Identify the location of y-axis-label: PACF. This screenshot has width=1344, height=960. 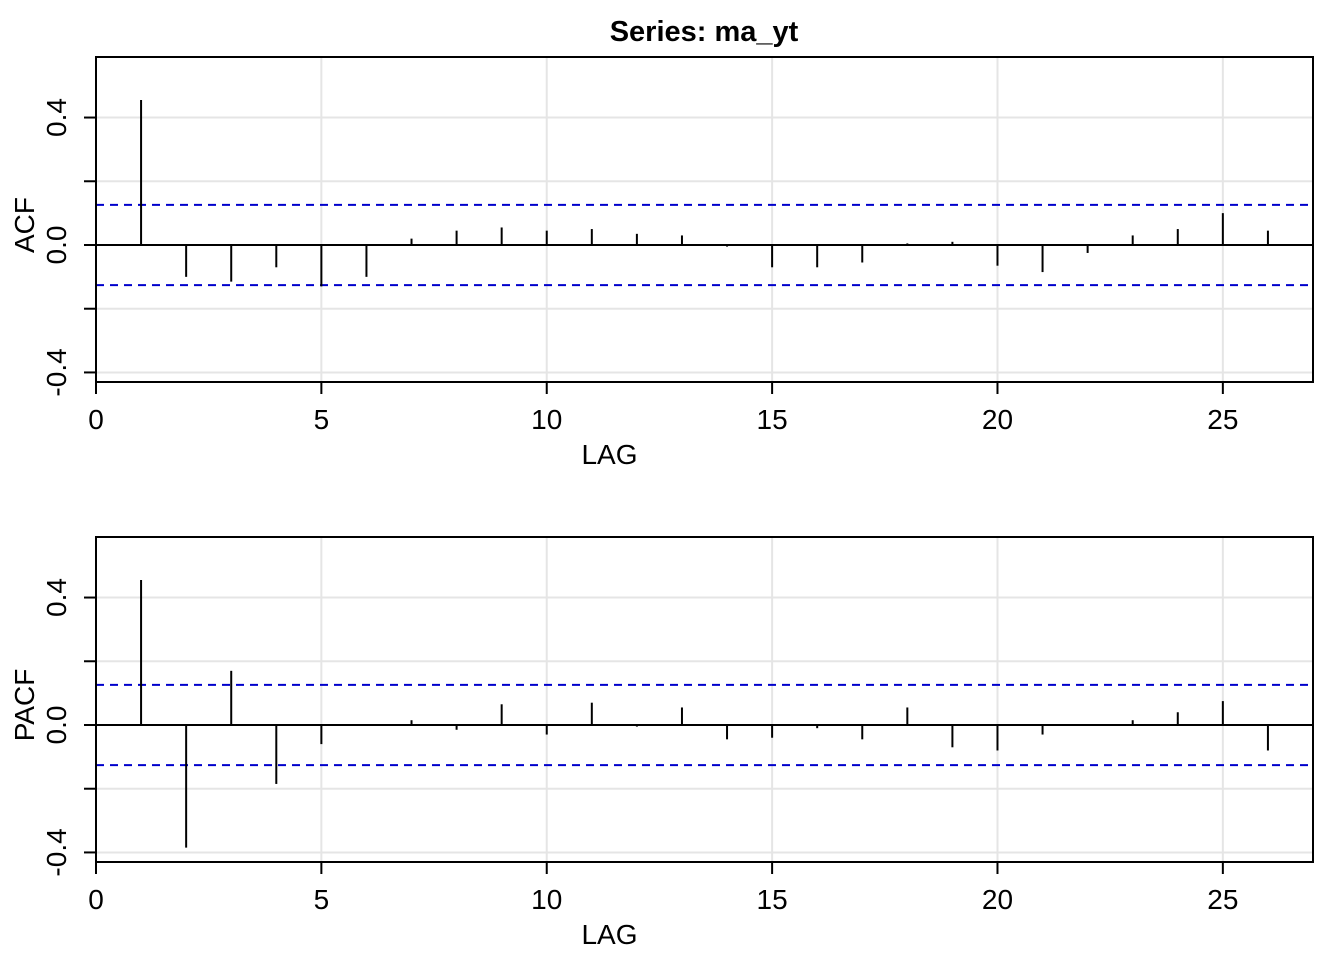
(24, 705).